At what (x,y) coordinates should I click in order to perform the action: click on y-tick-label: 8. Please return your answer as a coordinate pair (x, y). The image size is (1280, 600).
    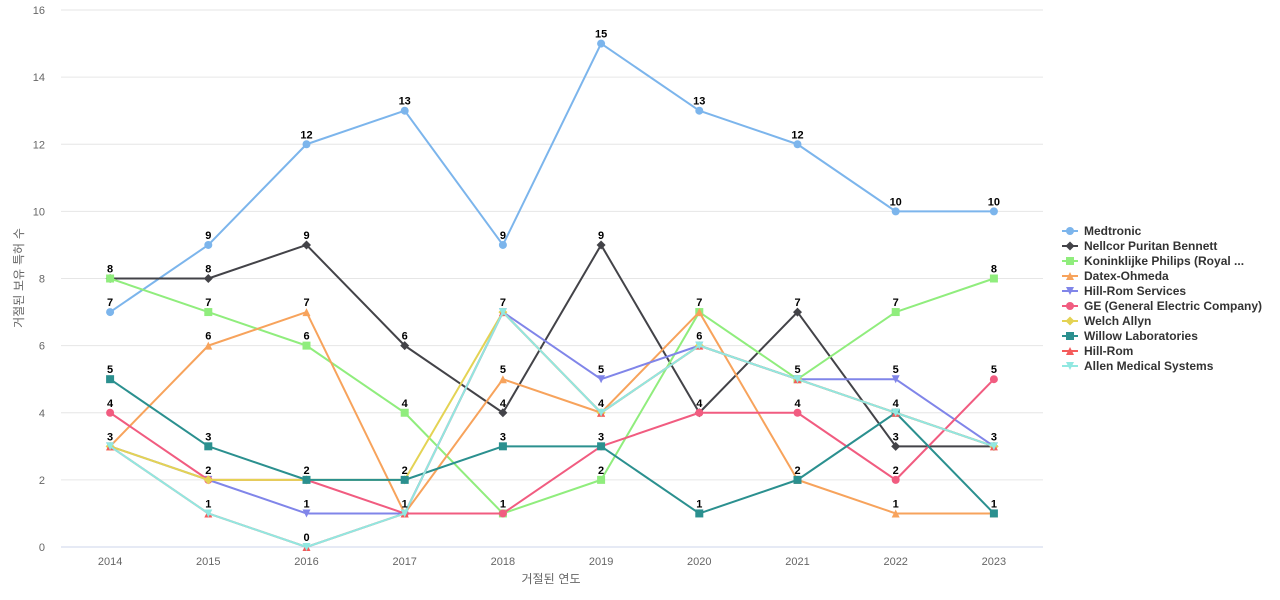
    Looking at the image, I should click on (42, 280).